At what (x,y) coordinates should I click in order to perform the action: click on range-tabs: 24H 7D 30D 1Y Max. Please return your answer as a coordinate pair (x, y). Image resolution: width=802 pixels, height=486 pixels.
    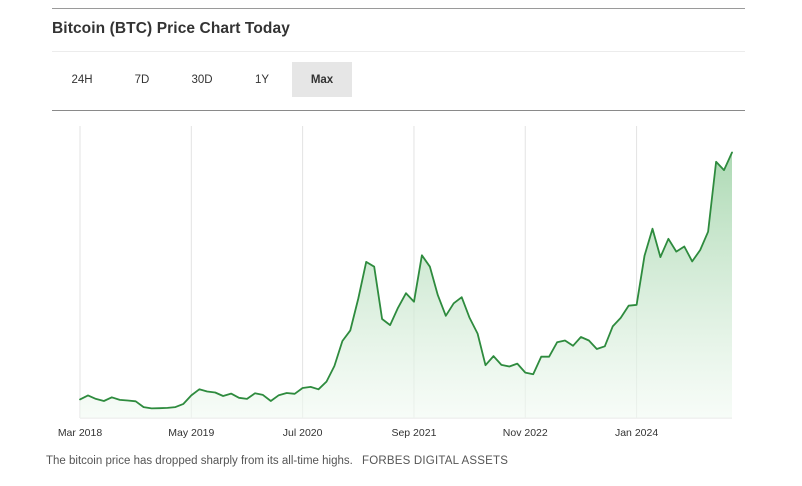
    Looking at the image, I should click on (202, 79).